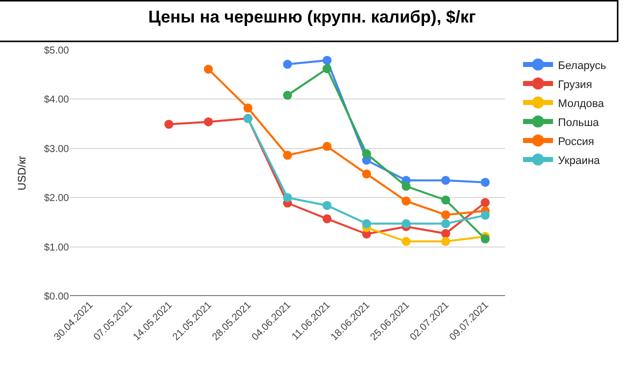  What do you see at coordinates (57, 198) in the screenshot?
I see `y-tick-label: $2.00` at bounding box center [57, 198].